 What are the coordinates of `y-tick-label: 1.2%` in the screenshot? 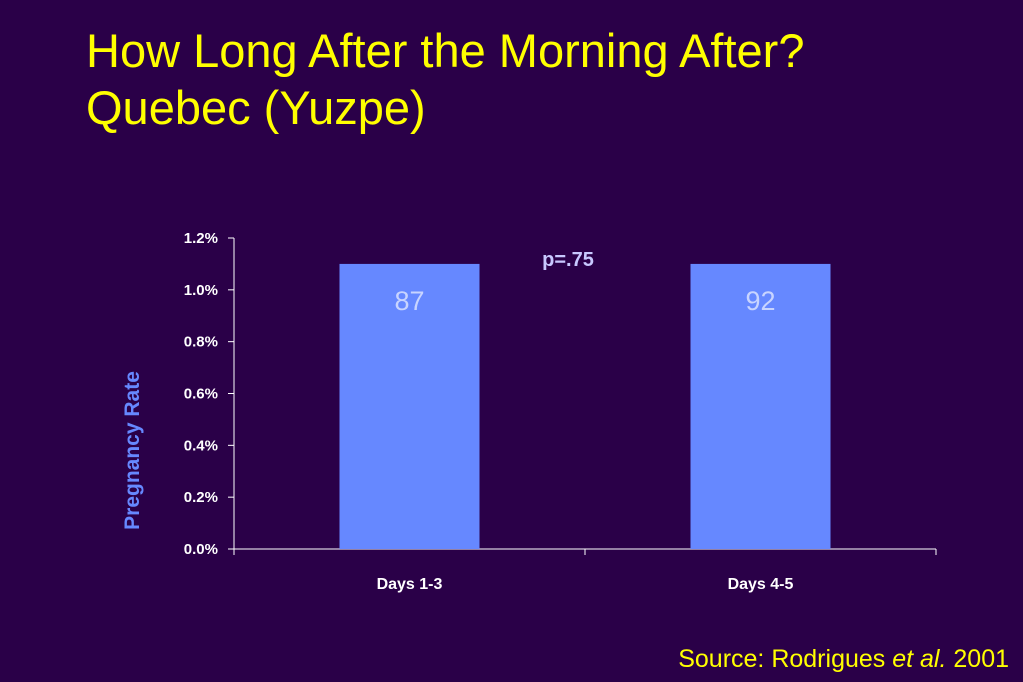 It's located at (201, 238).